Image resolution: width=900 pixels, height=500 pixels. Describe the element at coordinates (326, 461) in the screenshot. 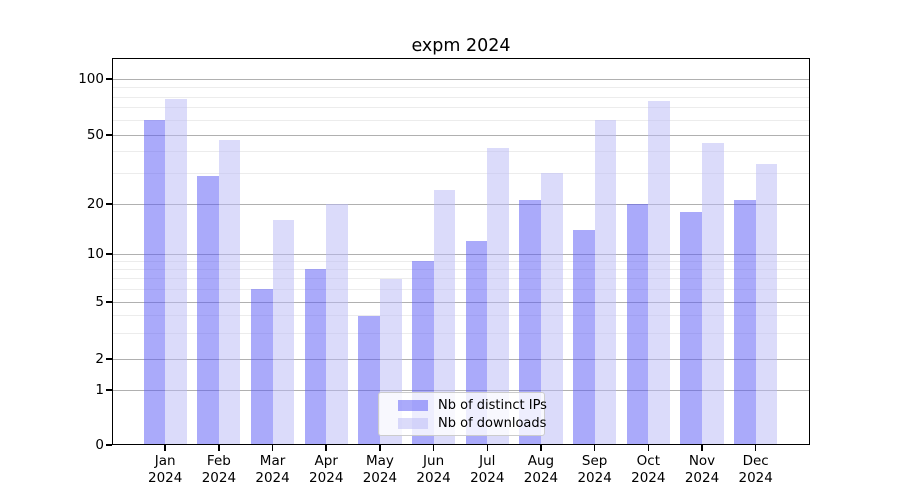

I see `x-tick-label-month: Apr` at that location.